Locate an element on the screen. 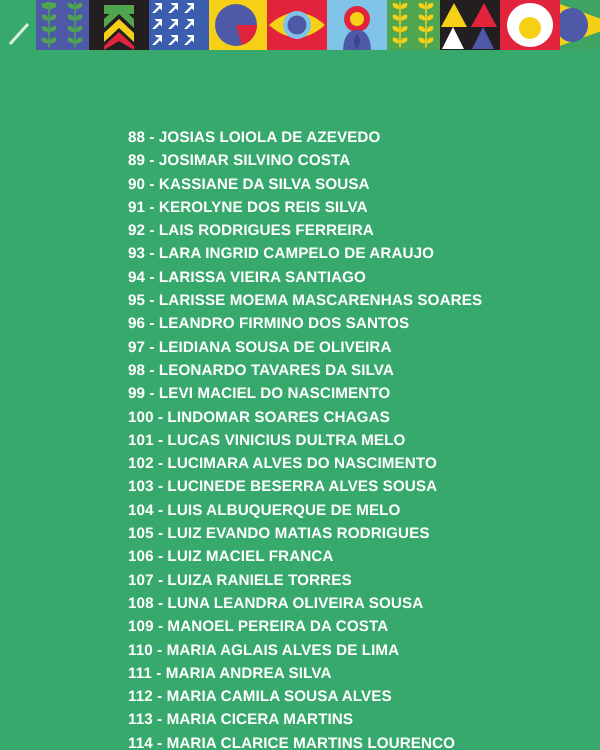 This screenshot has height=750, width=600. egg-circle-tile is located at coordinates (530, 25).